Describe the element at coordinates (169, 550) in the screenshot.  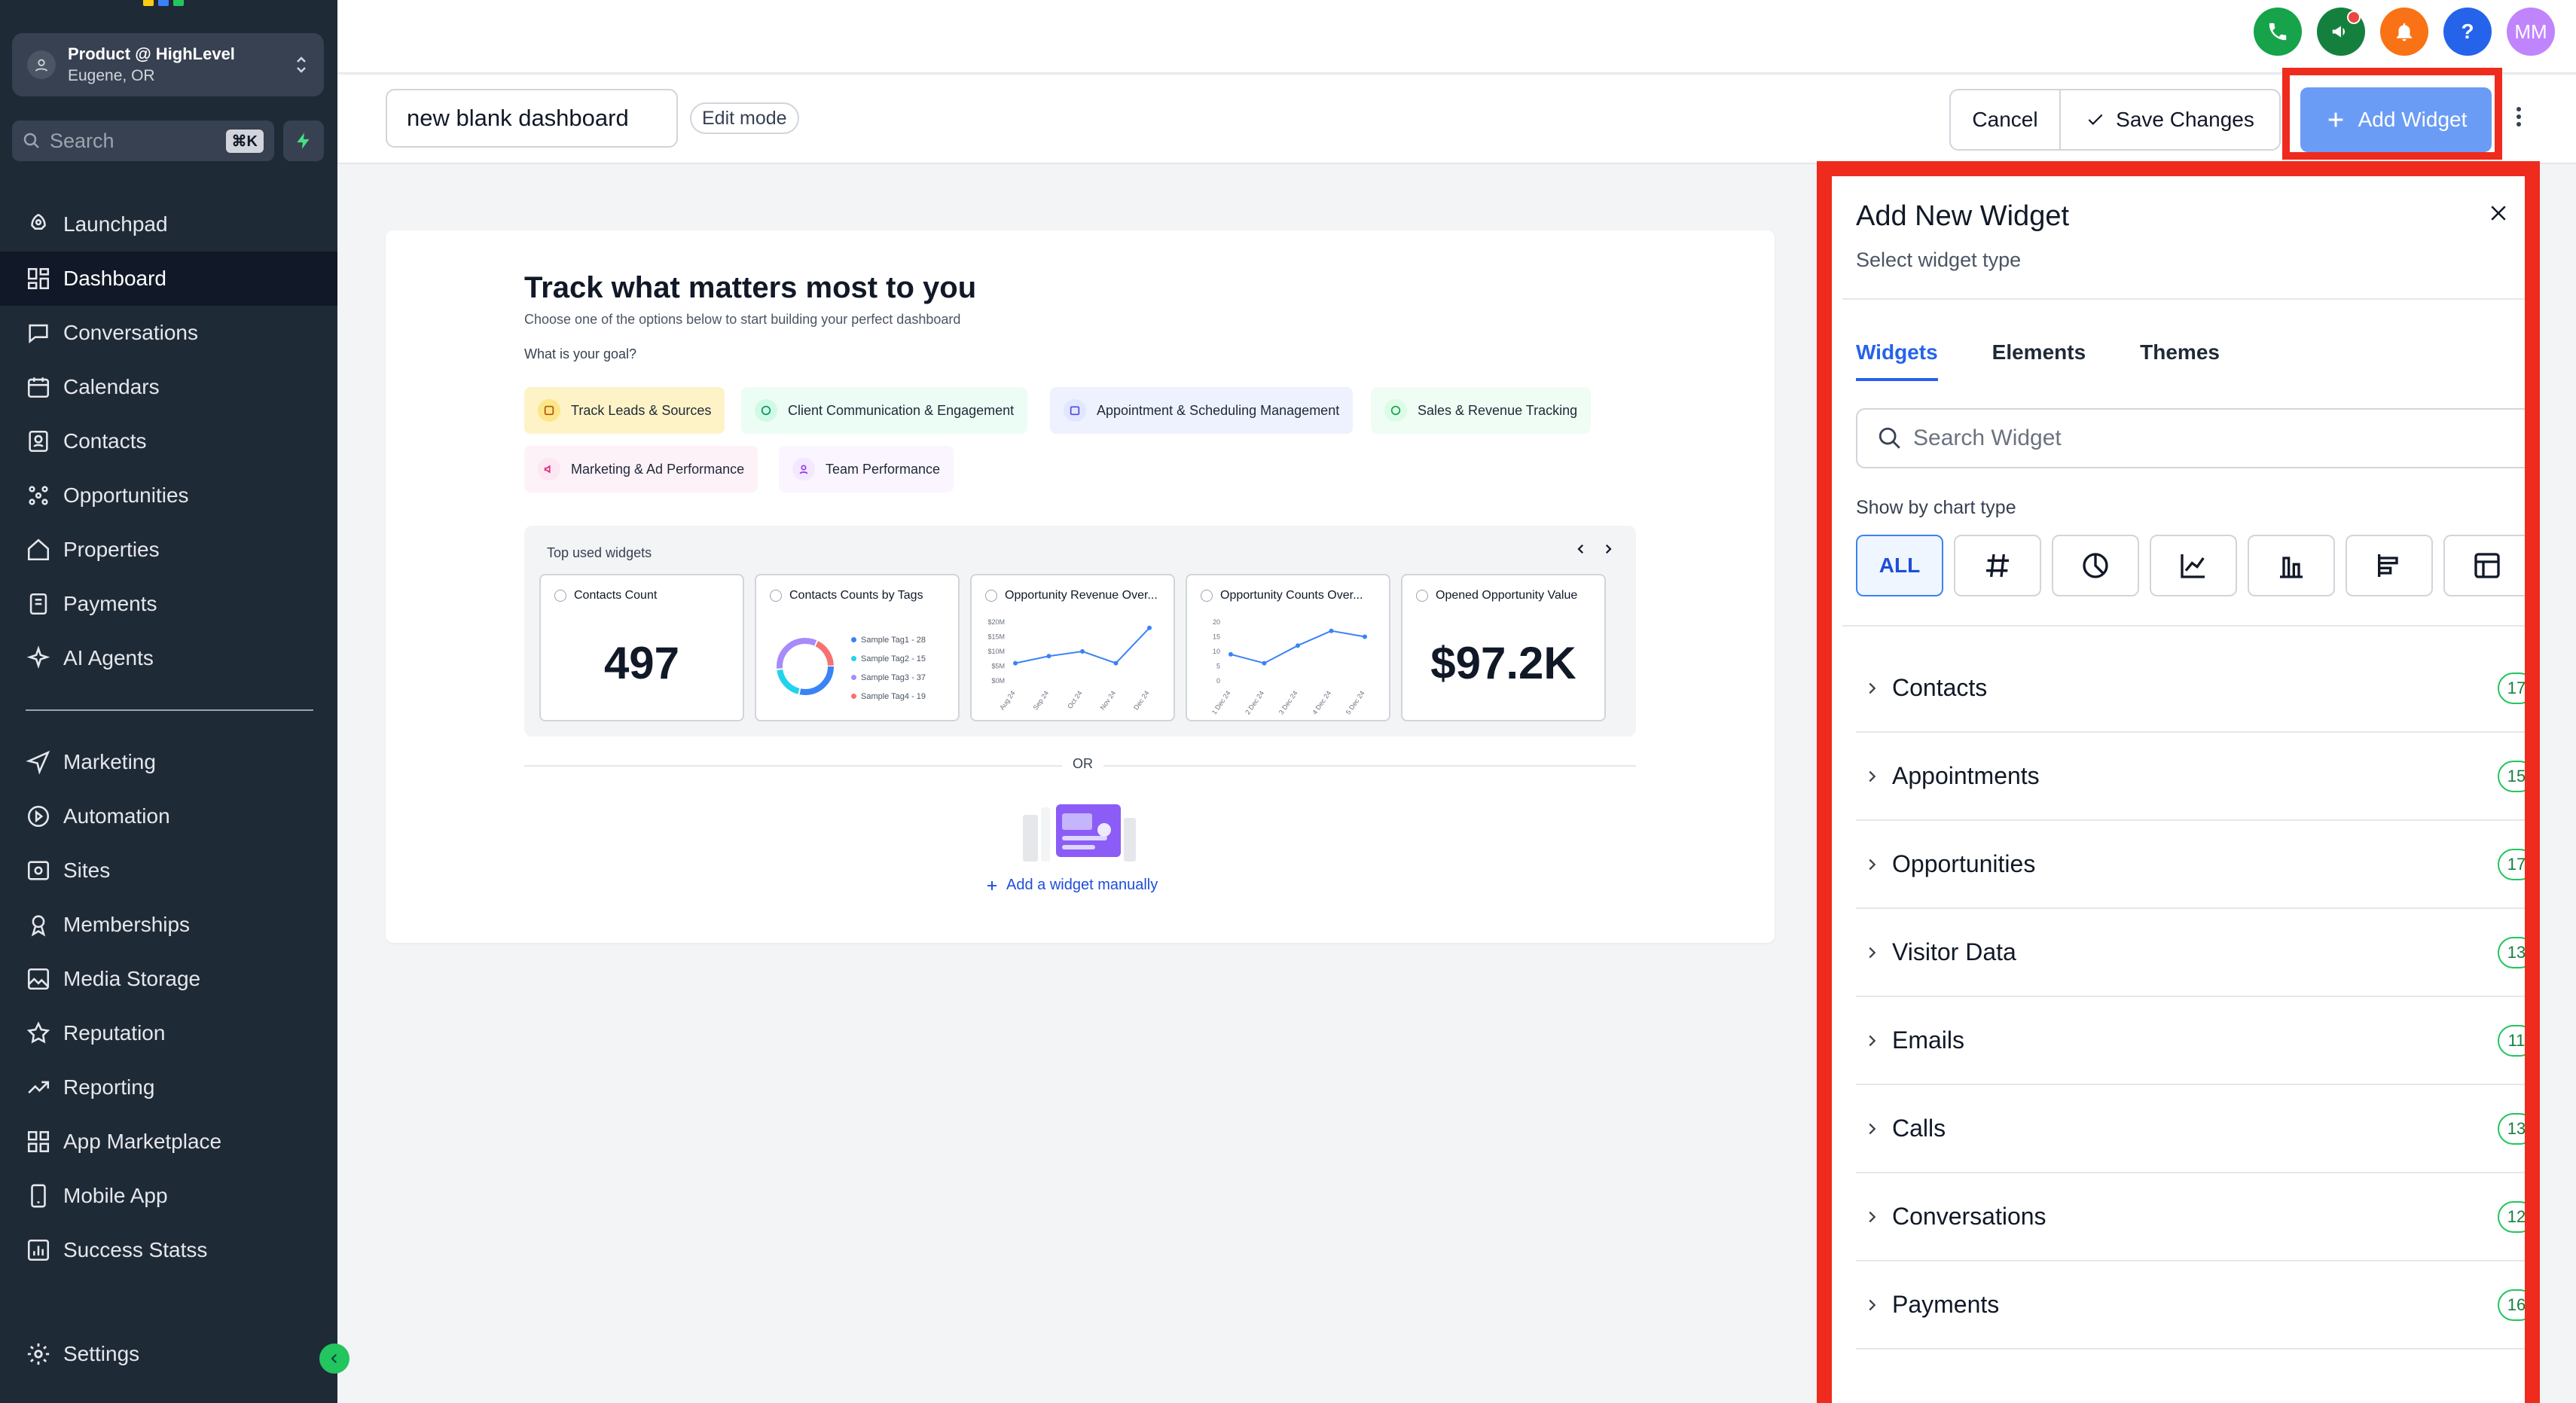
I see `sidebar-item-properties: Properties` at that location.